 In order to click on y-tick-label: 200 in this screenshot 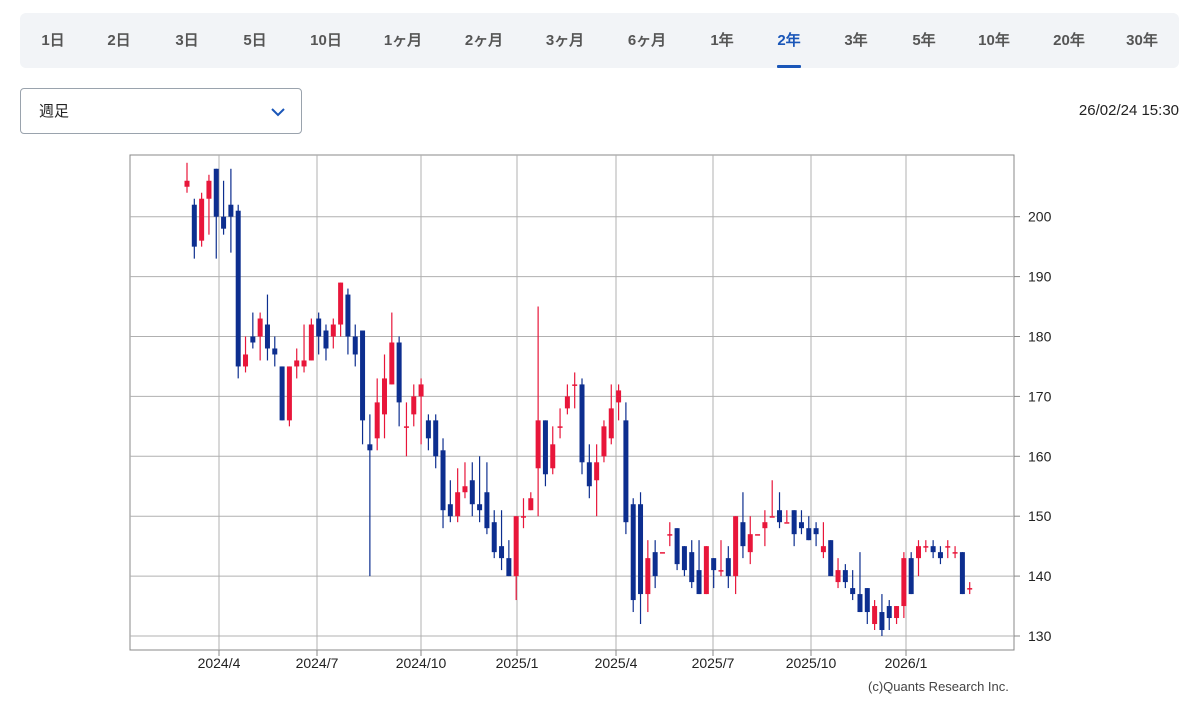, I will do `click(1040, 217)`.